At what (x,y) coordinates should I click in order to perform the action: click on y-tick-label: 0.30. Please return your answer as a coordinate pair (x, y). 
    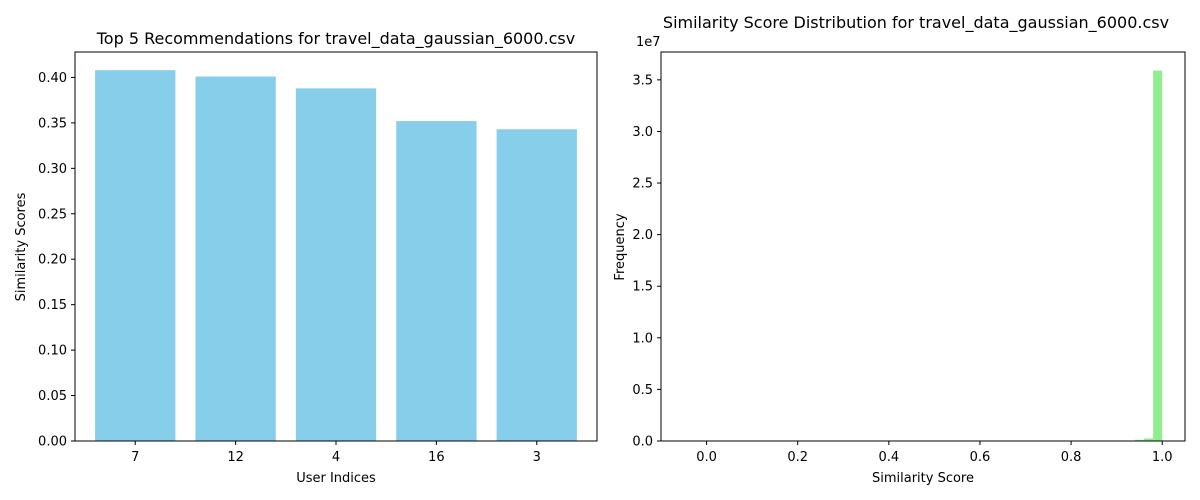
    Looking at the image, I should click on (52, 169).